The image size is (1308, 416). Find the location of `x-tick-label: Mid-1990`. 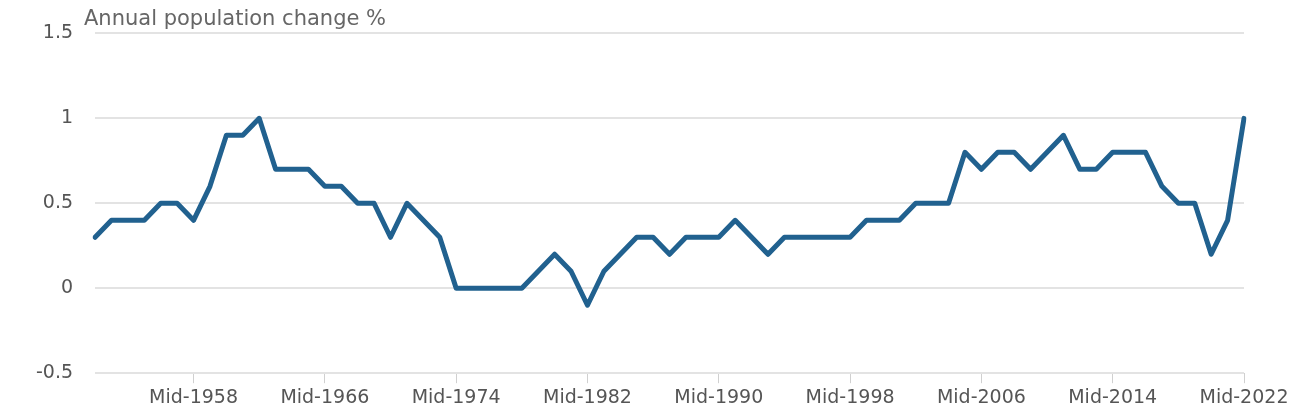

x-tick-label: Mid-1990 is located at coordinates (719, 395).